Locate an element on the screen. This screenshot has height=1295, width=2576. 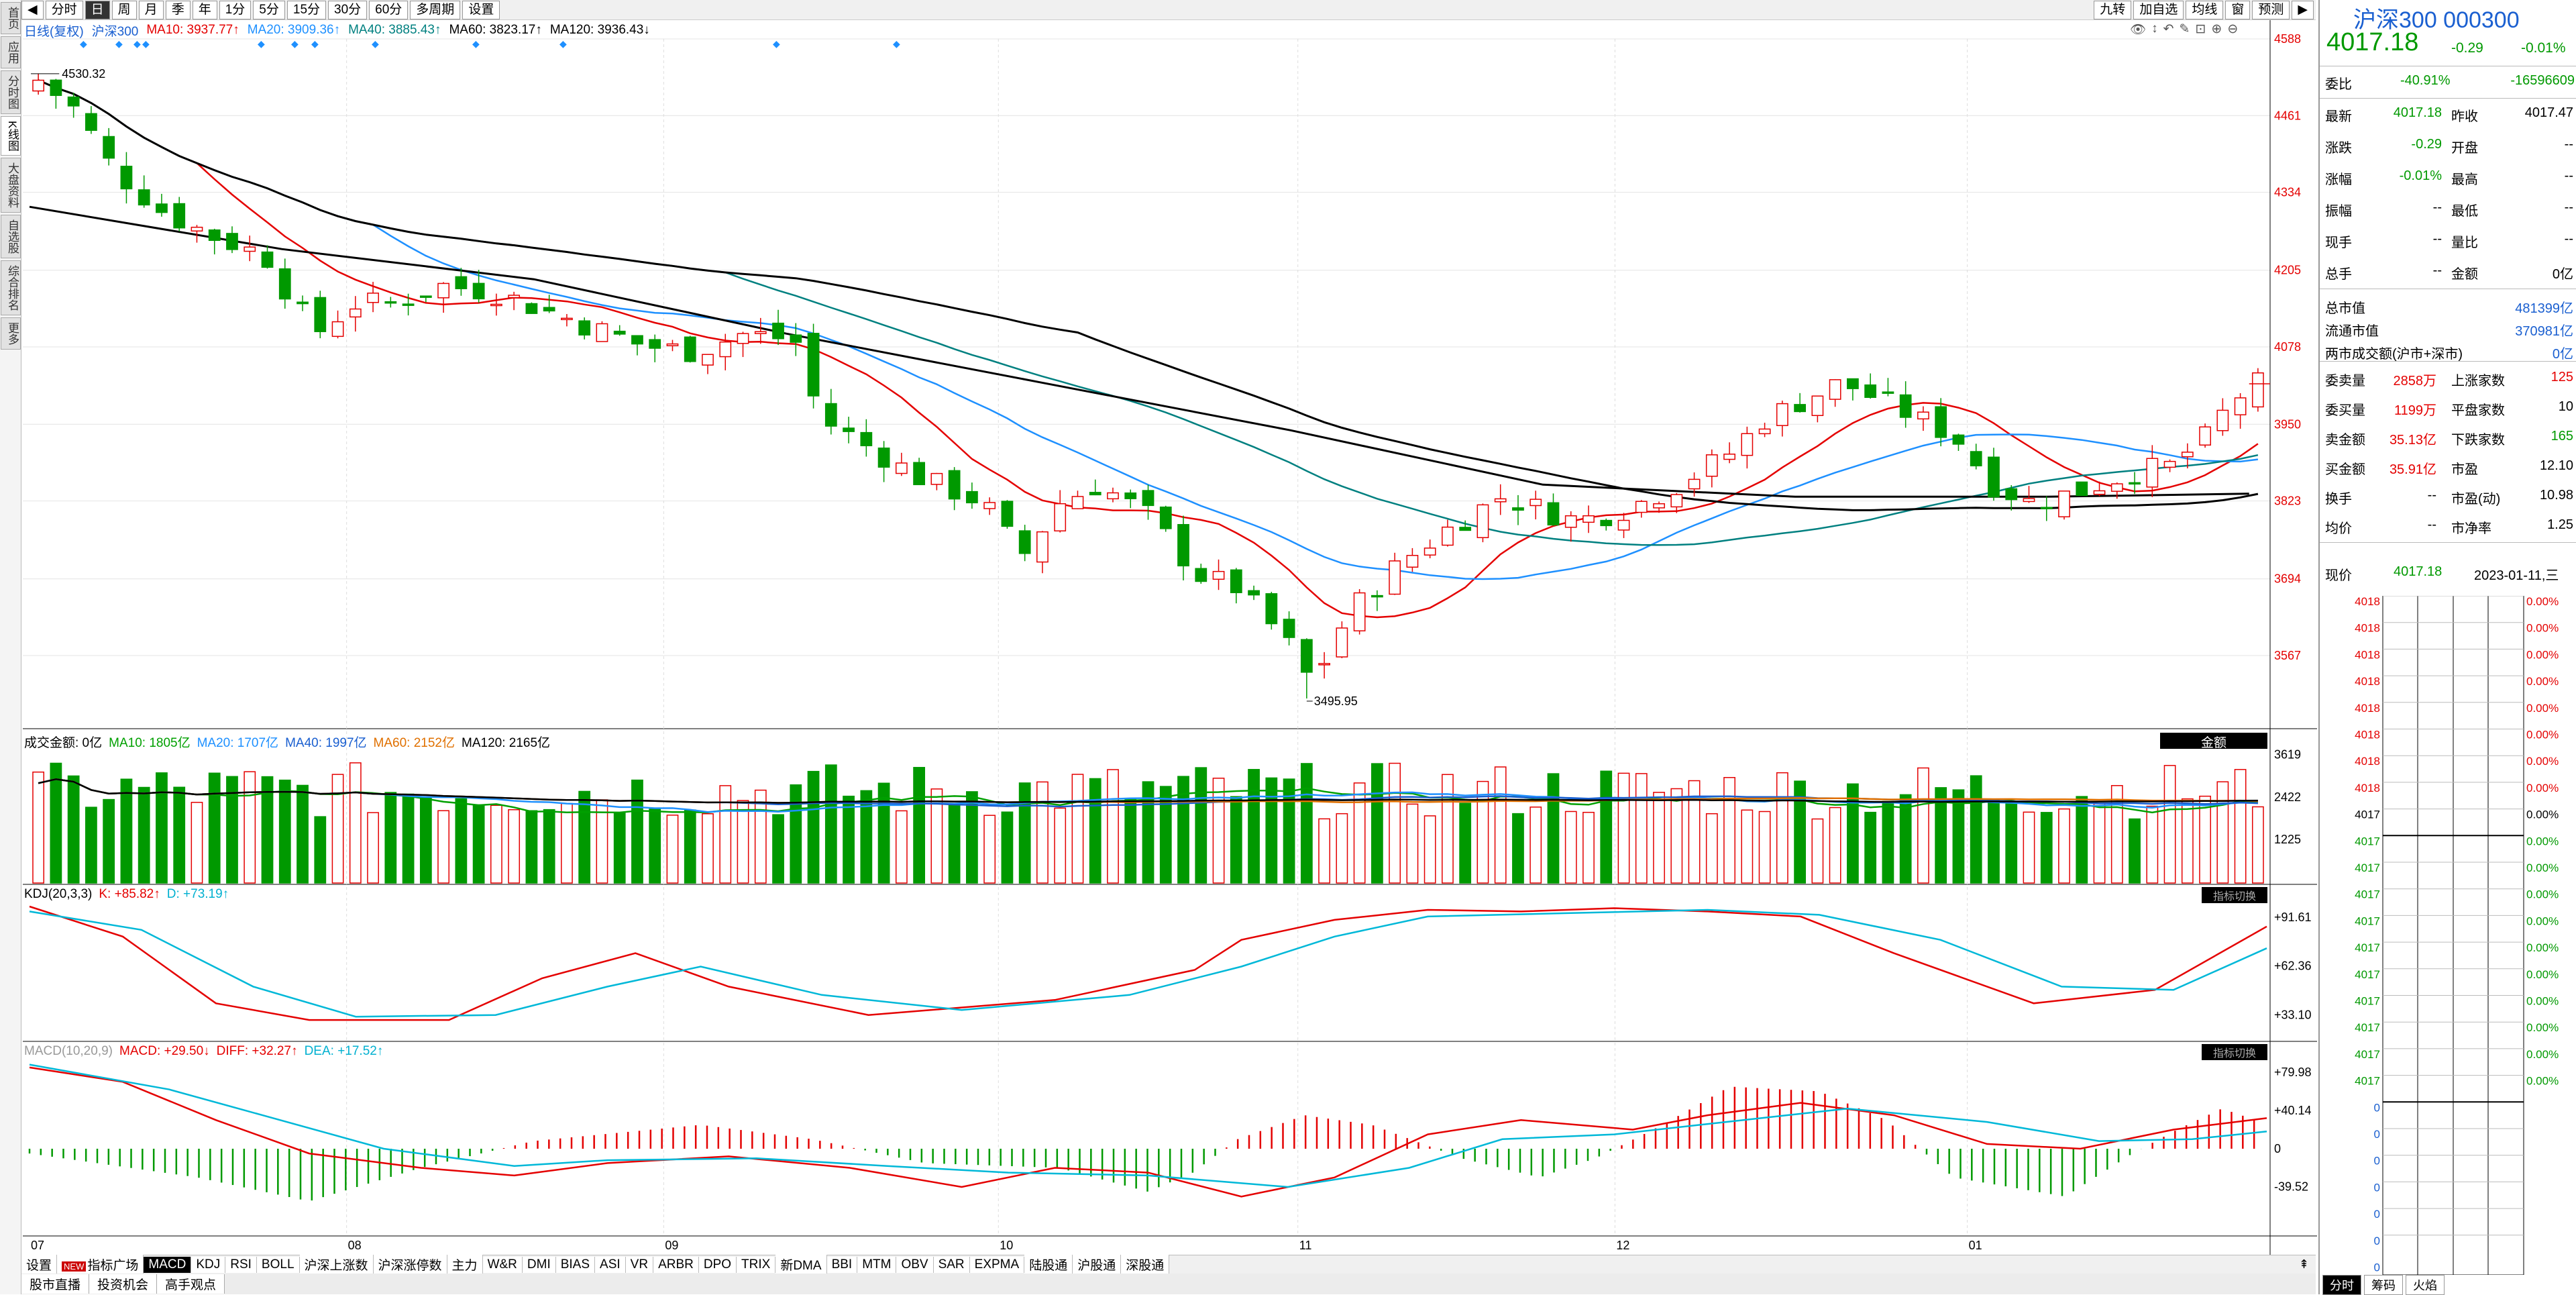
event-marker-icon: ◆ is located at coordinates (563, 43).